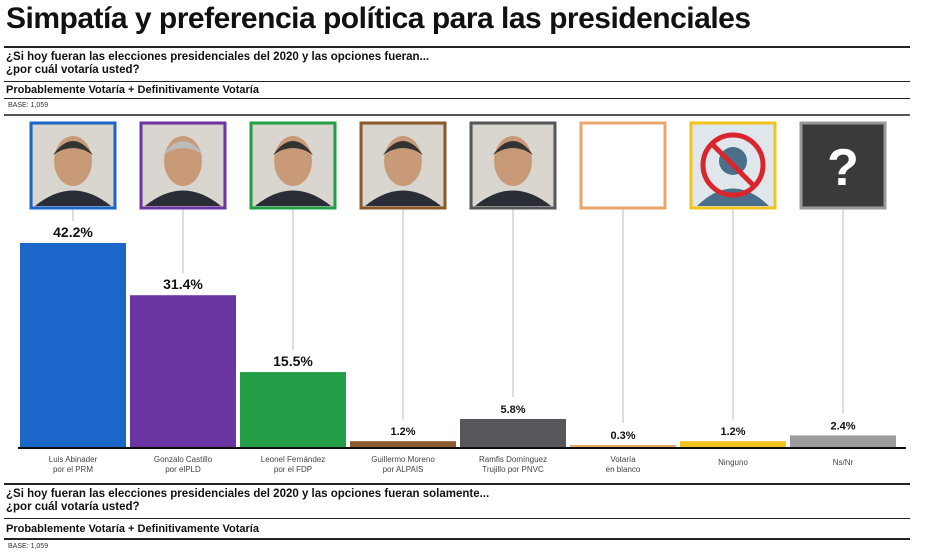 The width and height of the screenshot is (927, 553). I want to click on category-label: por el FDP, so click(293, 469).